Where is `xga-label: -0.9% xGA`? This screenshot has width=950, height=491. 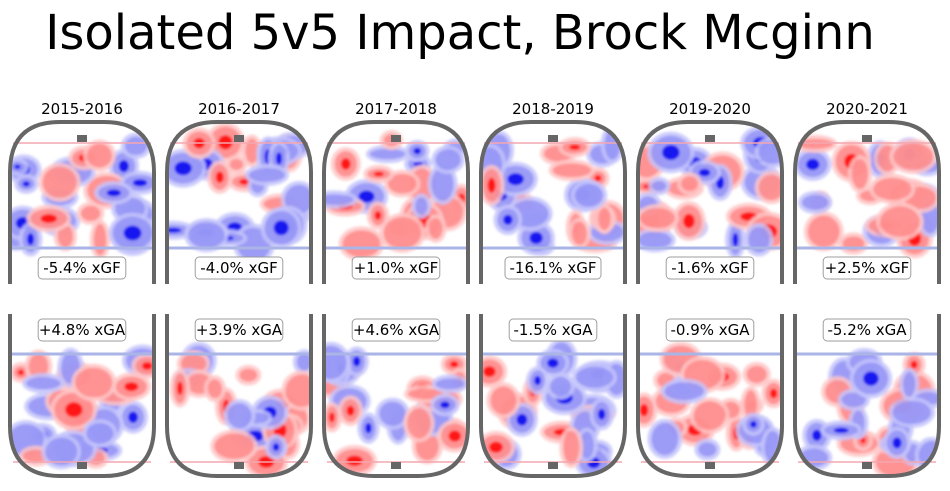 xga-label: -0.9% xGA is located at coordinates (710, 330).